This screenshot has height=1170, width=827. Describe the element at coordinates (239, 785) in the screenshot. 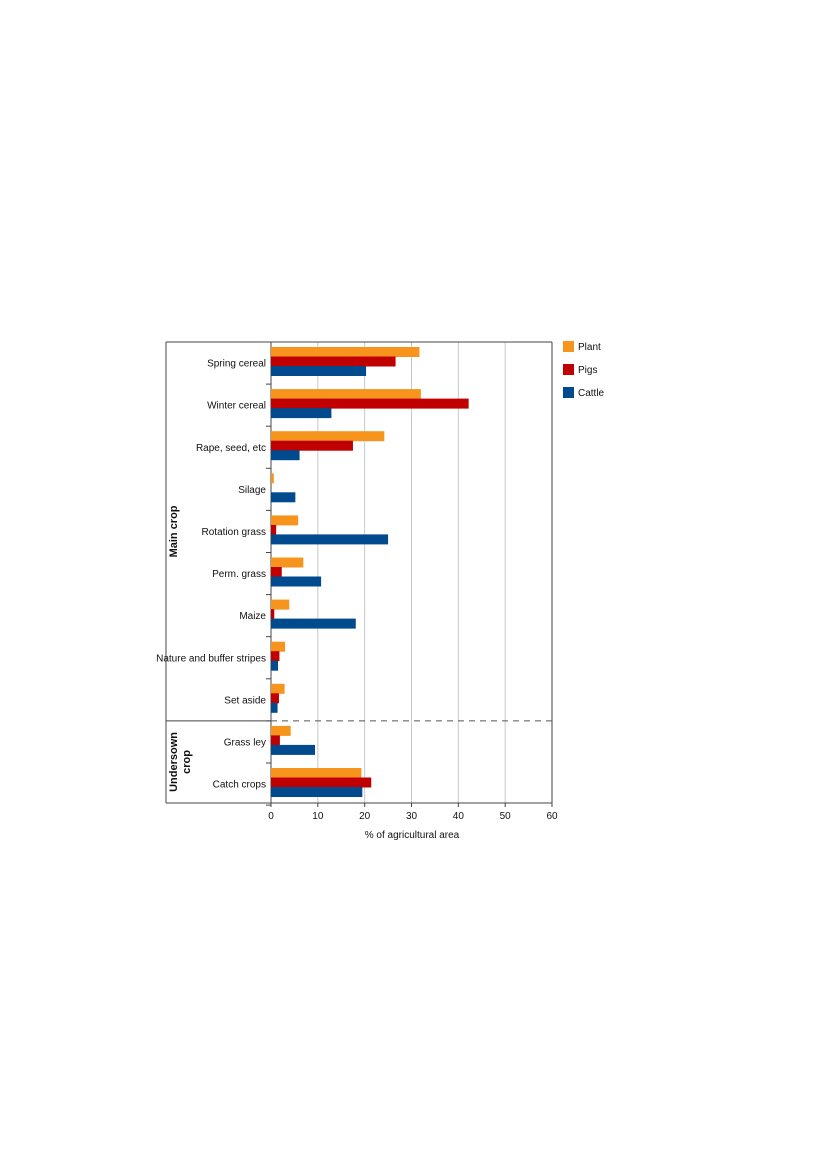

I see `category-label: Catch crops` at that location.